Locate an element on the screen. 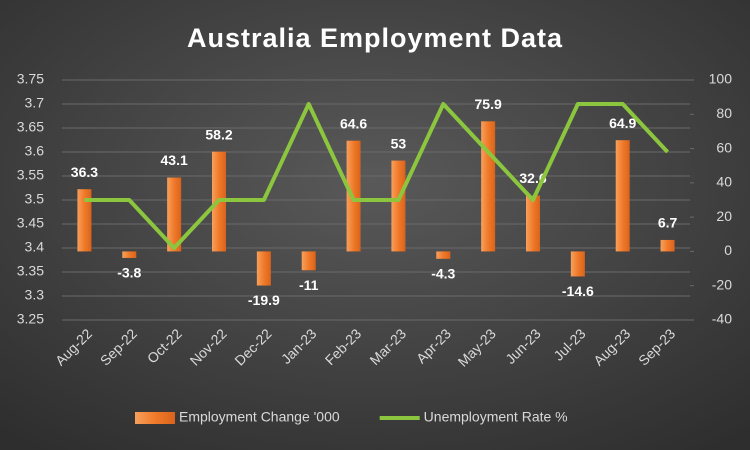 The image size is (750, 450). y2-tick-label: 0 is located at coordinates (728, 250).